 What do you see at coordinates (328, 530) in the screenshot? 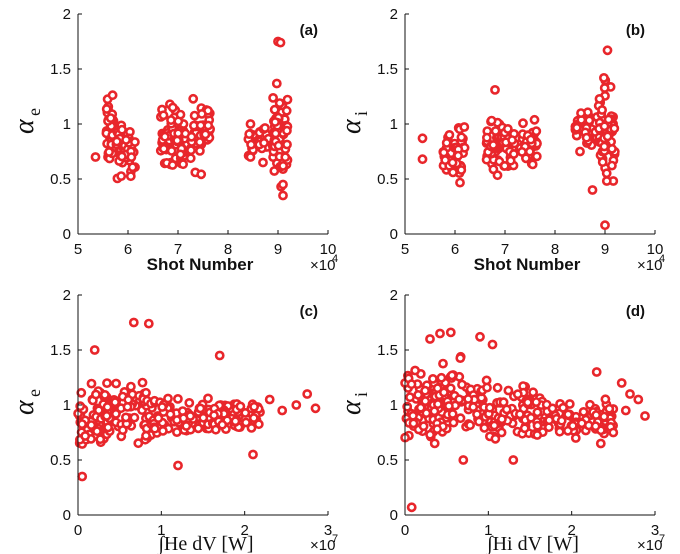
I see `x-tick-label: 3` at bounding box center [328, 530].